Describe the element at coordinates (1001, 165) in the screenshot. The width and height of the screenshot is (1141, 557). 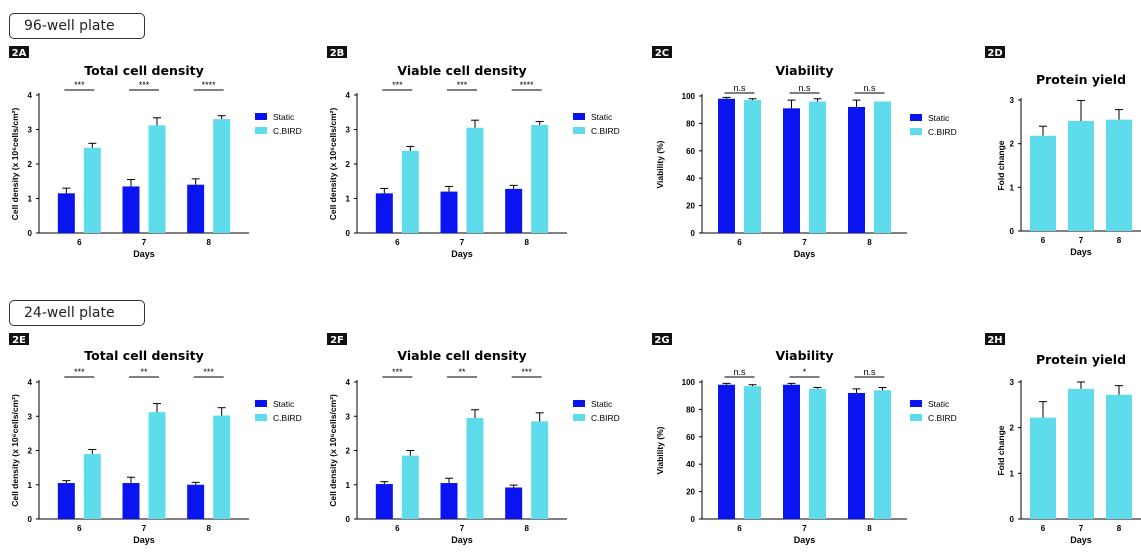
I see `y-axis-label: Fold change` at that location.